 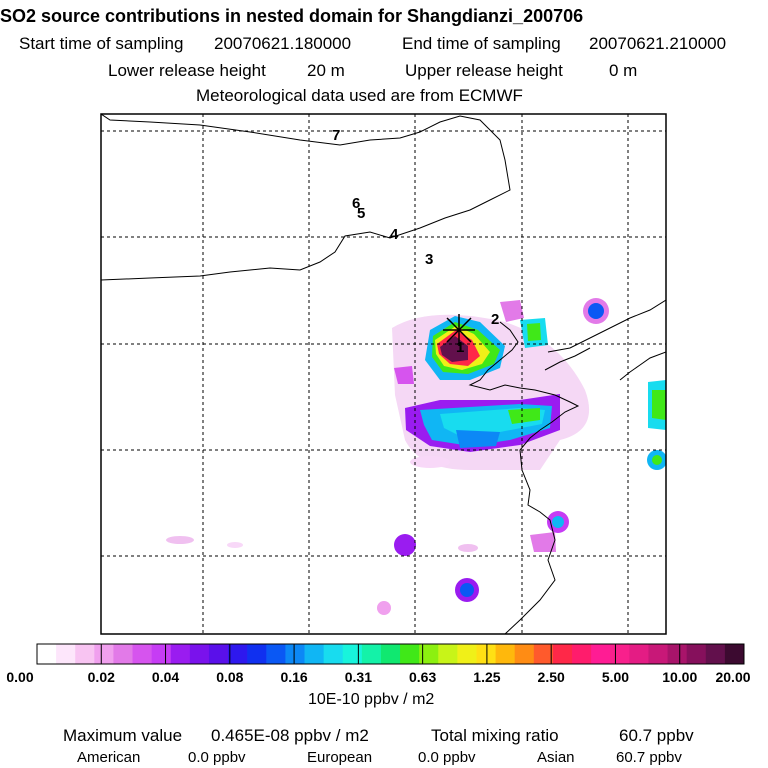 I want to click on european-value: 0.0 ppbv, so click(x=447, y=757).